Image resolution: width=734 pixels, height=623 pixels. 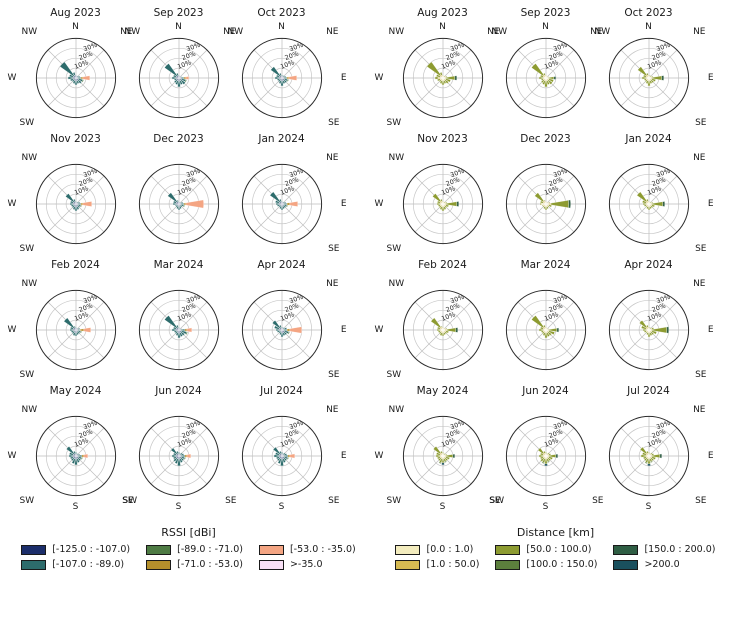 I want to click on outer-circle, so click(x=281, y=456).